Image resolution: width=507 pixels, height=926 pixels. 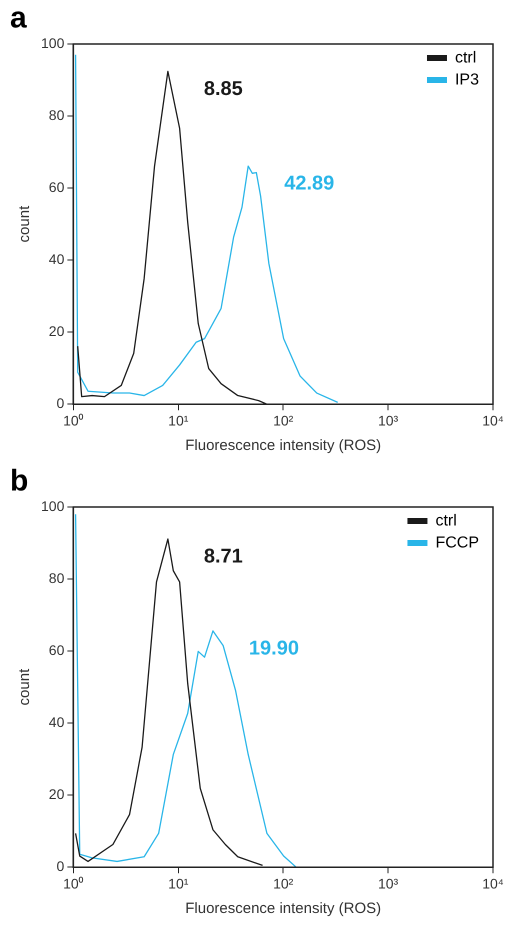 What do you see at coordinates (273, 648) in the screenshot?
I see `annotation: 19.90` at bounding box center [273, 648].